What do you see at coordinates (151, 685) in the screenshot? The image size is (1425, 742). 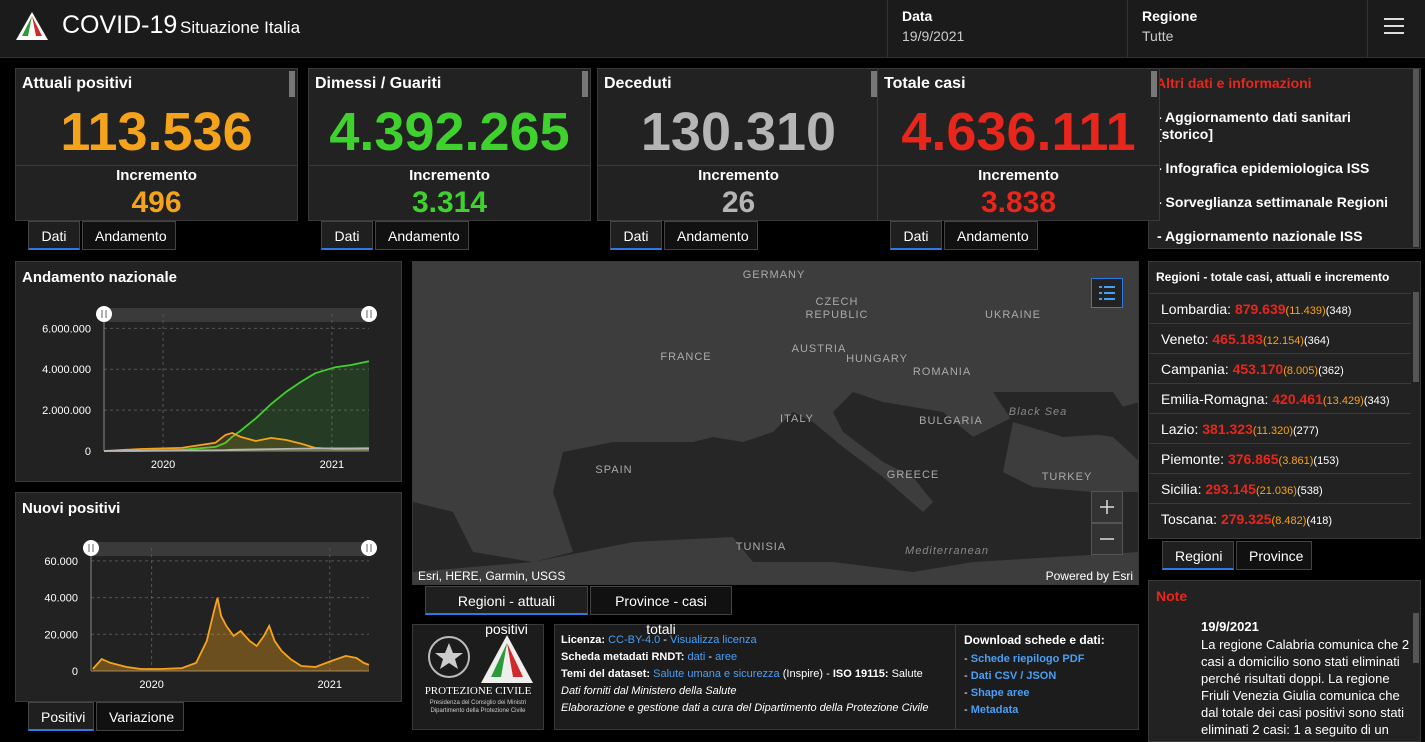 I see `x-tick-label: 2020` at bounding box center [151, 685].